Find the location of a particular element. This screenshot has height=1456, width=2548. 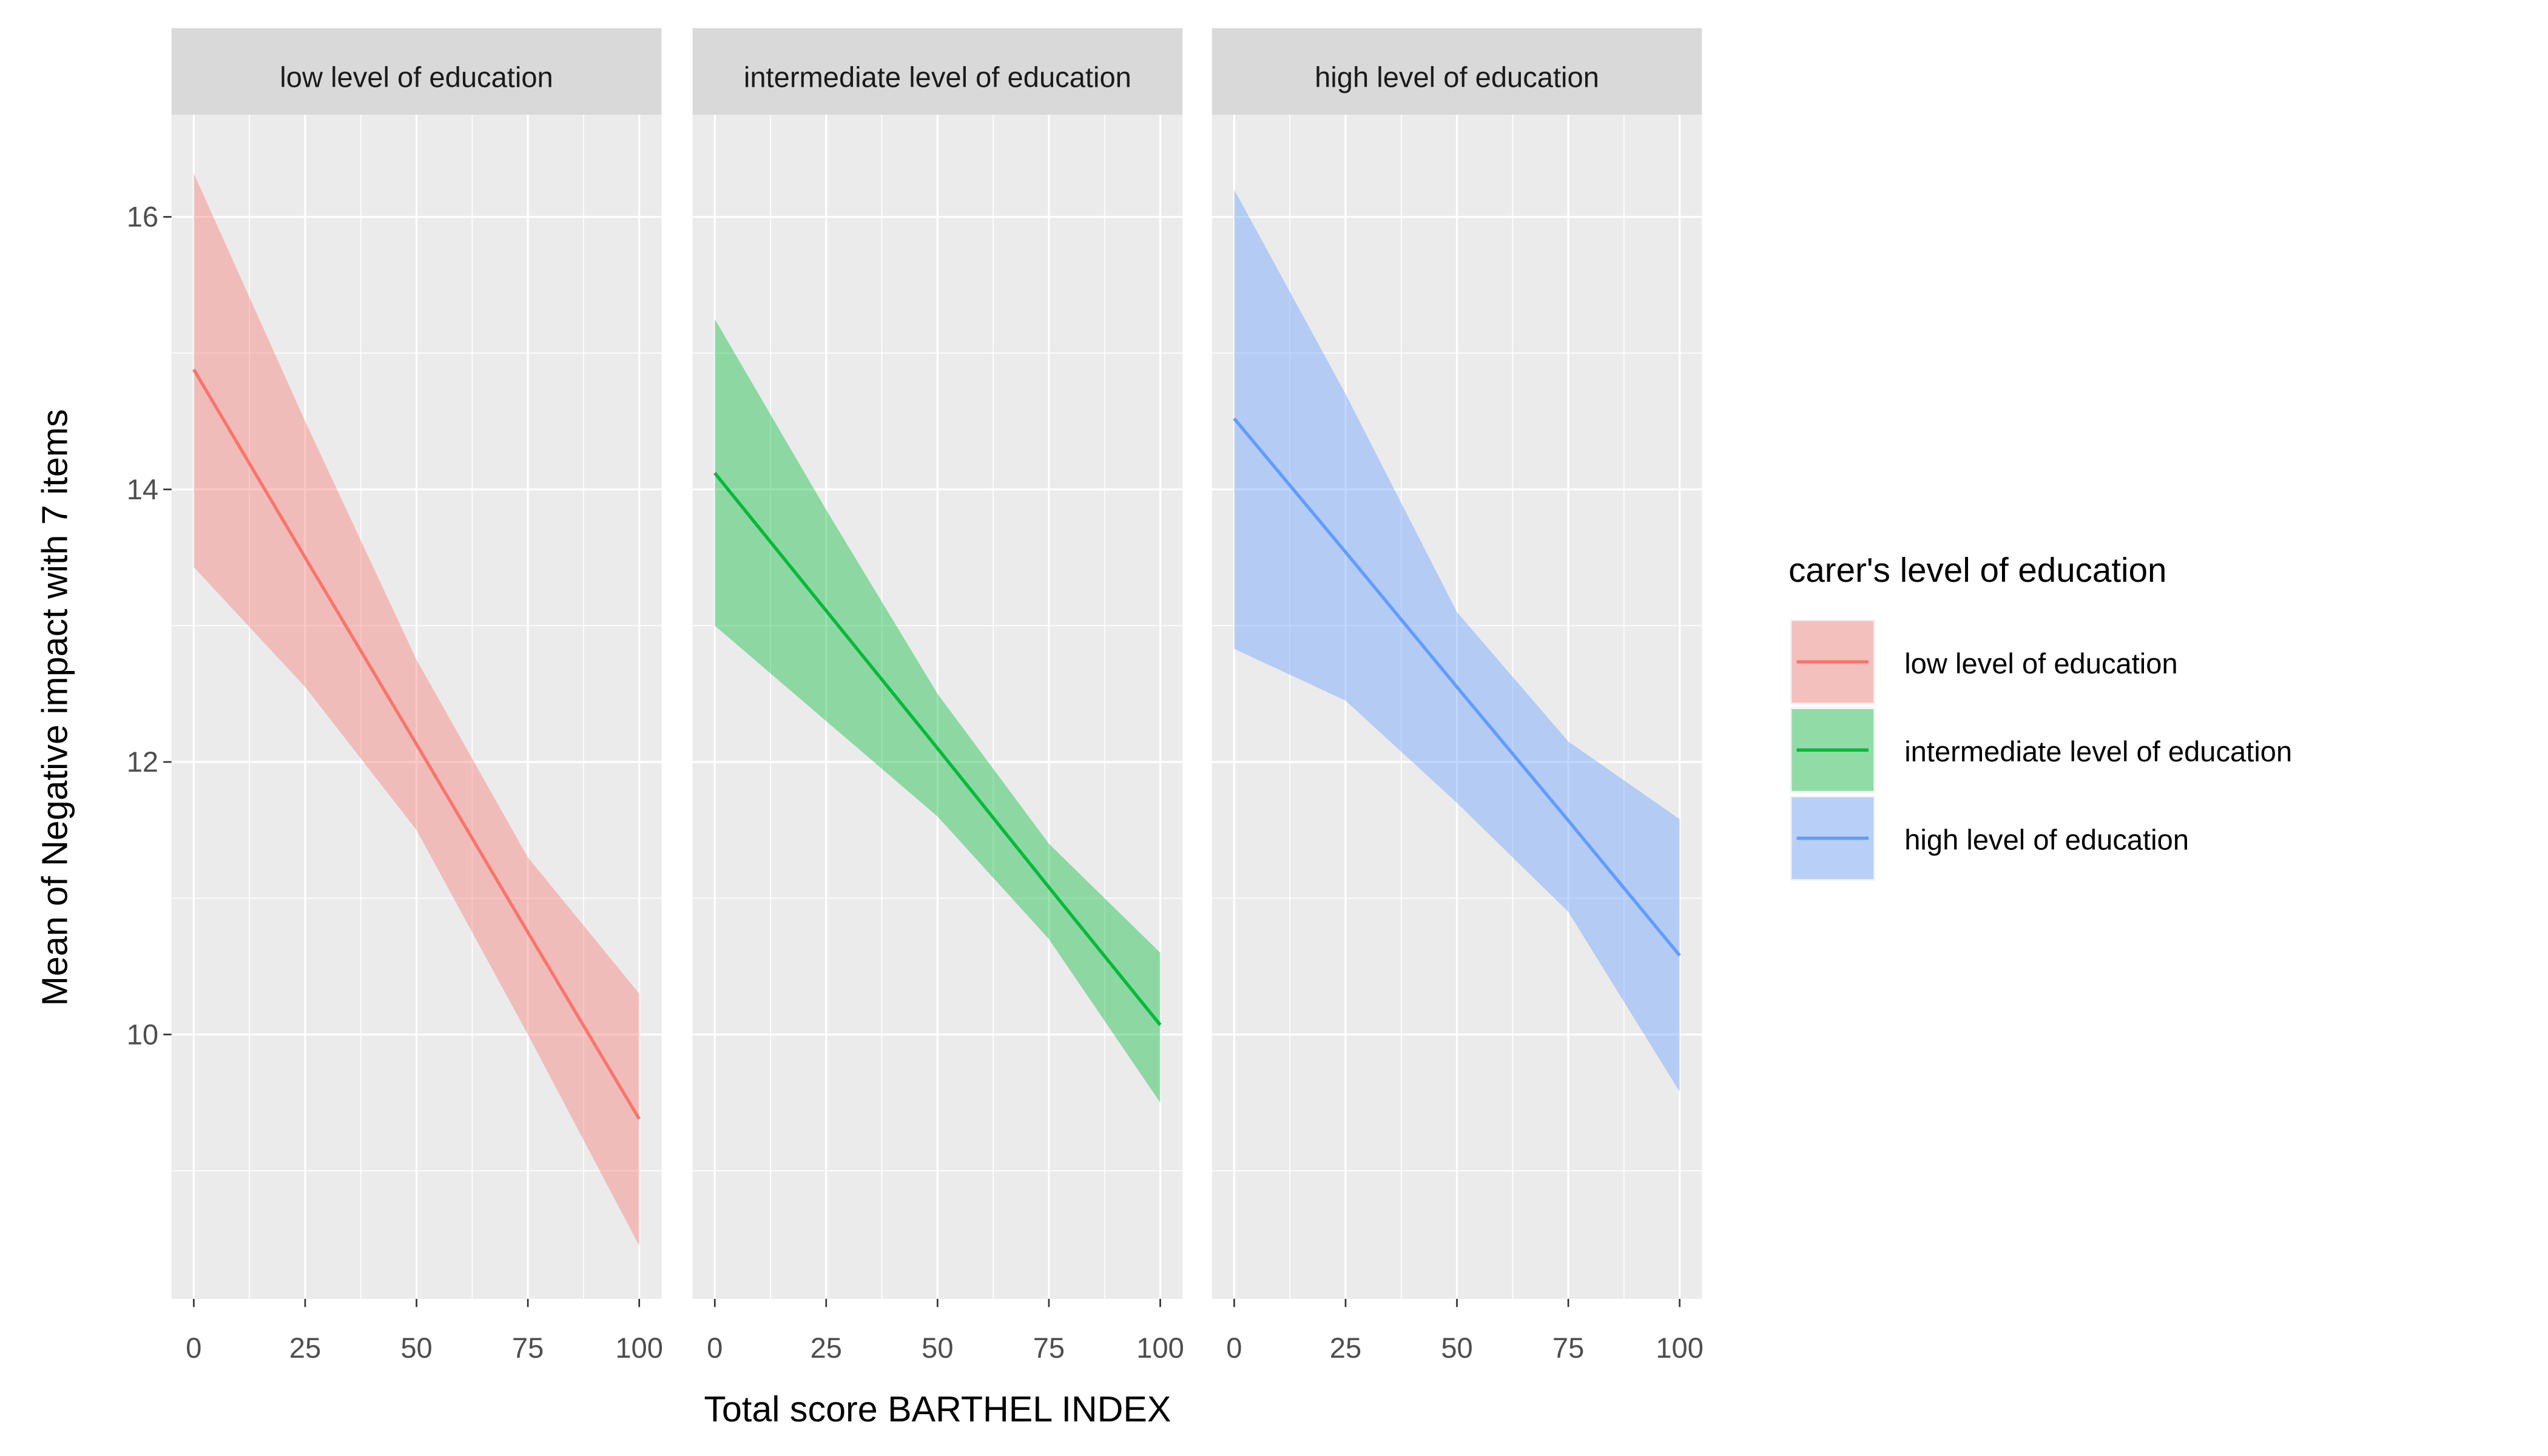

strip-label: high level of education is located at coordinates (1457, 77).